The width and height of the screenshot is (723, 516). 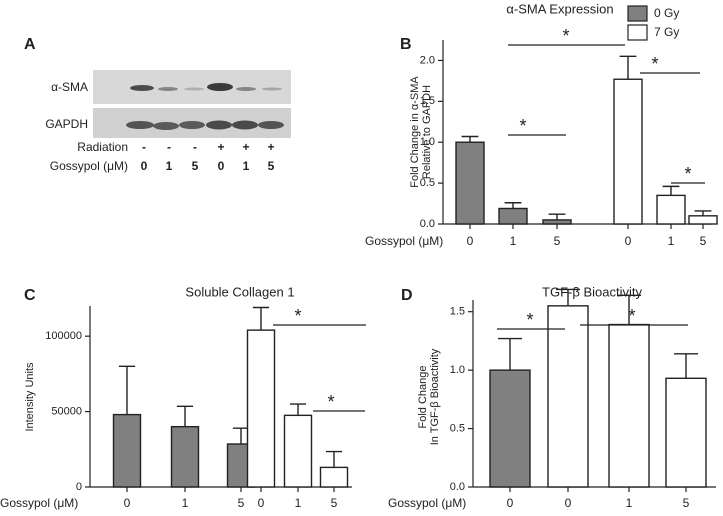 I want to click on chart-title: TGF-β Bioactivity, so click(x=592, y=291).